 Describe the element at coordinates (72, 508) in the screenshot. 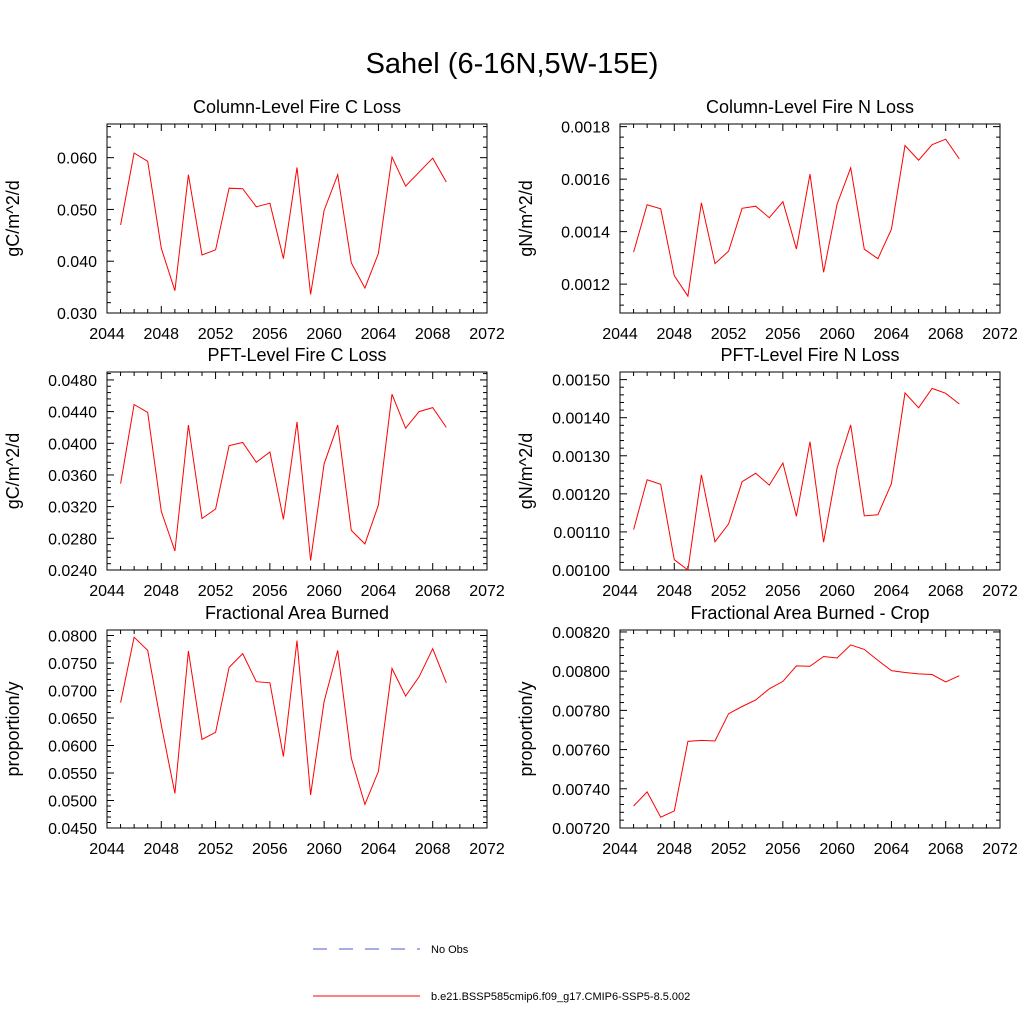

I see `y-tick-label: 0.0320` at that location.